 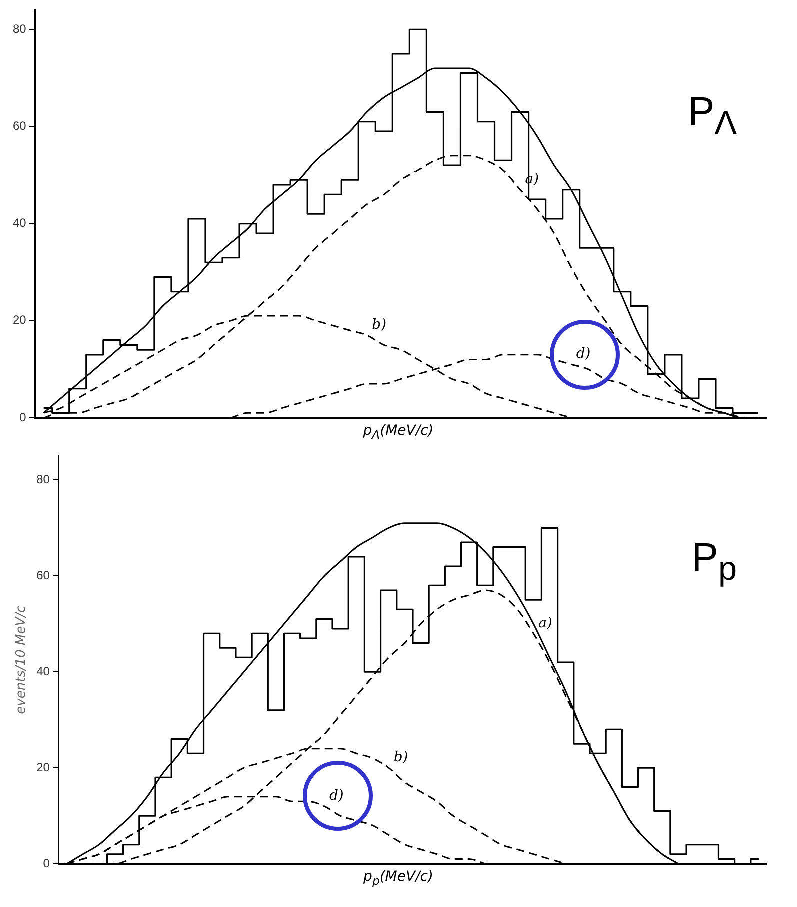 What do you see at coordinates (398, 432) in the screenshot?
I see `x-axis-title: p$_{Λ}$(MeV/c)` at bounding box center [398, 432].